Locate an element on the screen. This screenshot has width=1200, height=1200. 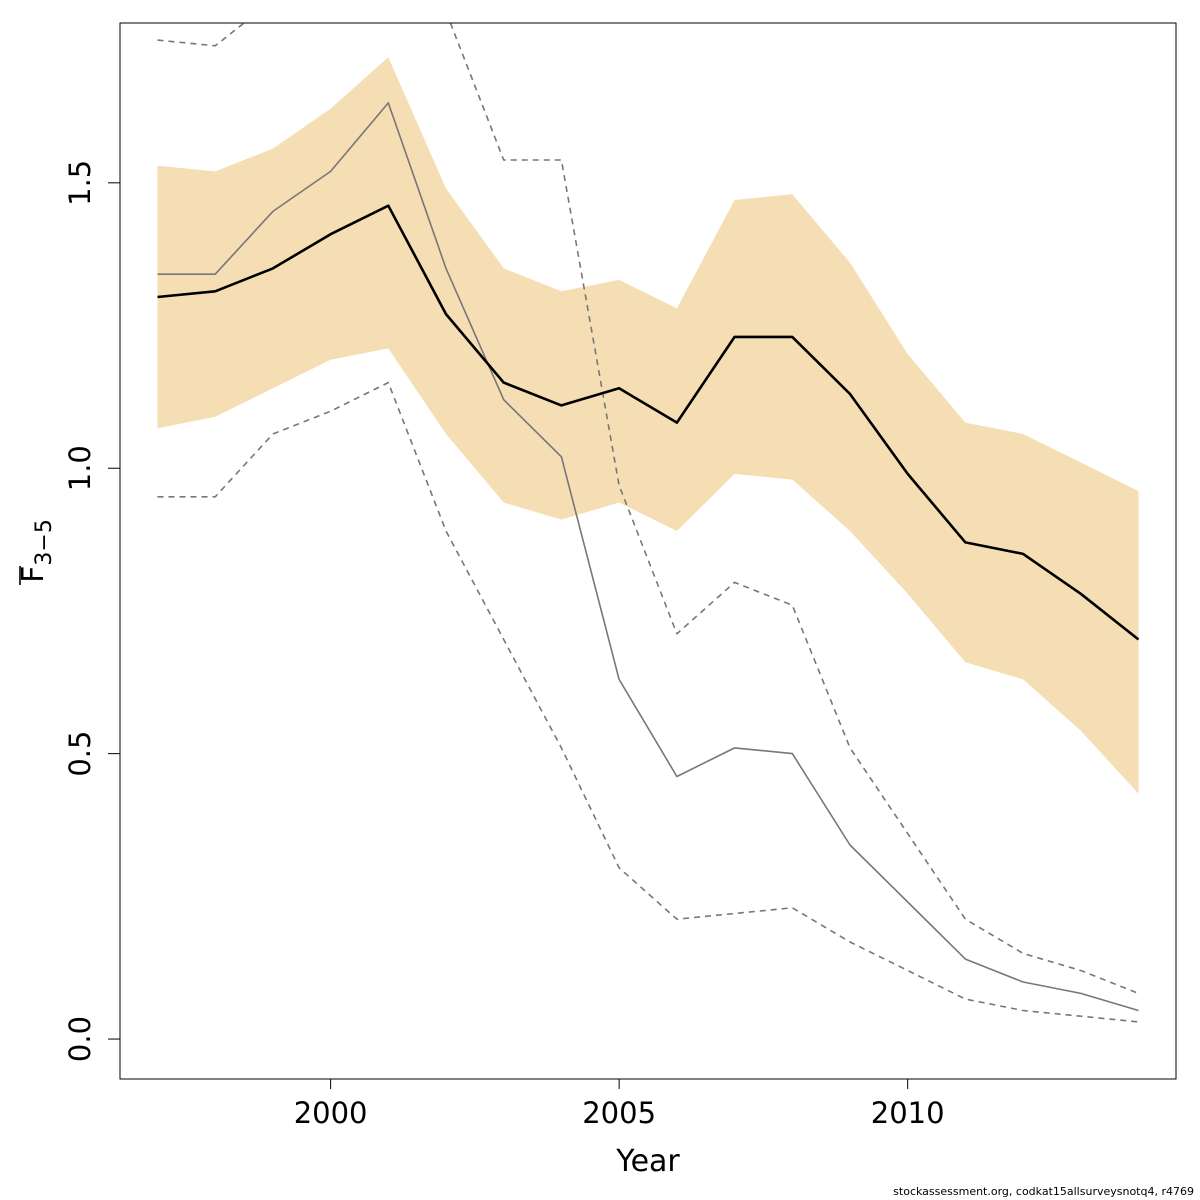
x-tick-label: 2010 is located at coordinates (908, 1113).